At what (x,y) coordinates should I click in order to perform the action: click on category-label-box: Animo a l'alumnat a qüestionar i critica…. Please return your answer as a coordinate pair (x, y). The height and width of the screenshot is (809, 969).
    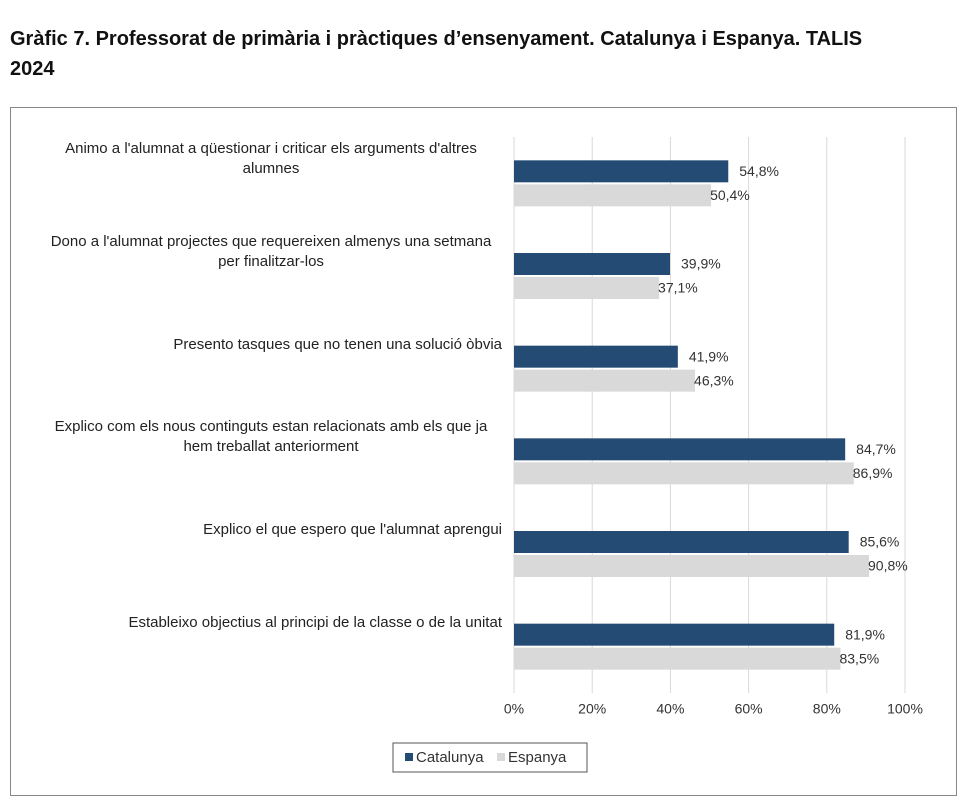
    Looking at the image, I should click on (271, 159).